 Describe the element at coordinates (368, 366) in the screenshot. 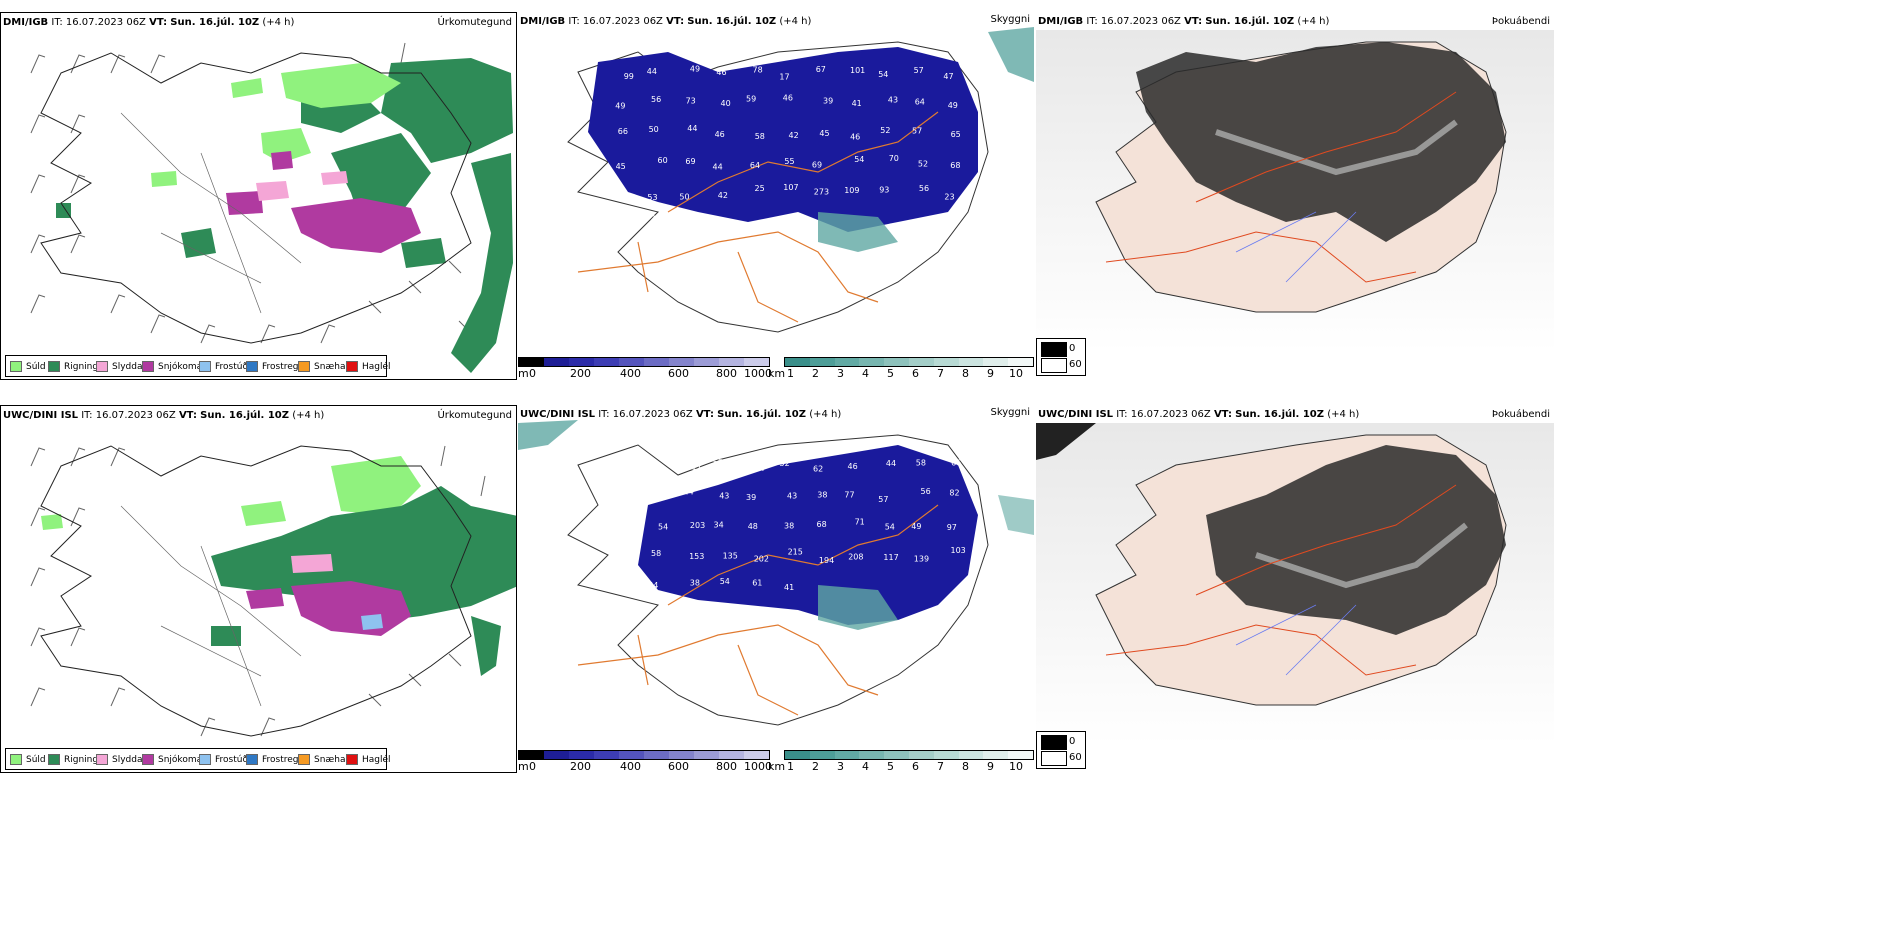

I see `legend-item: Haglél` at that location.